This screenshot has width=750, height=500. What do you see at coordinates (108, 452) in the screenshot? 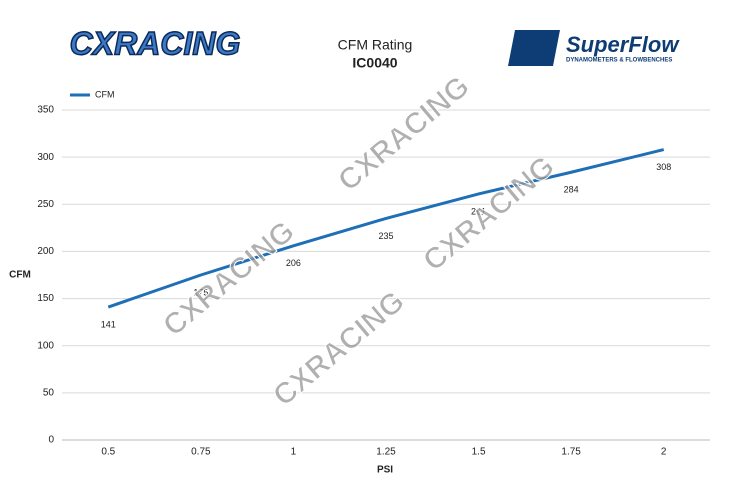
I see `x-tick-label: 0.5` at bounding box center [108, 452].